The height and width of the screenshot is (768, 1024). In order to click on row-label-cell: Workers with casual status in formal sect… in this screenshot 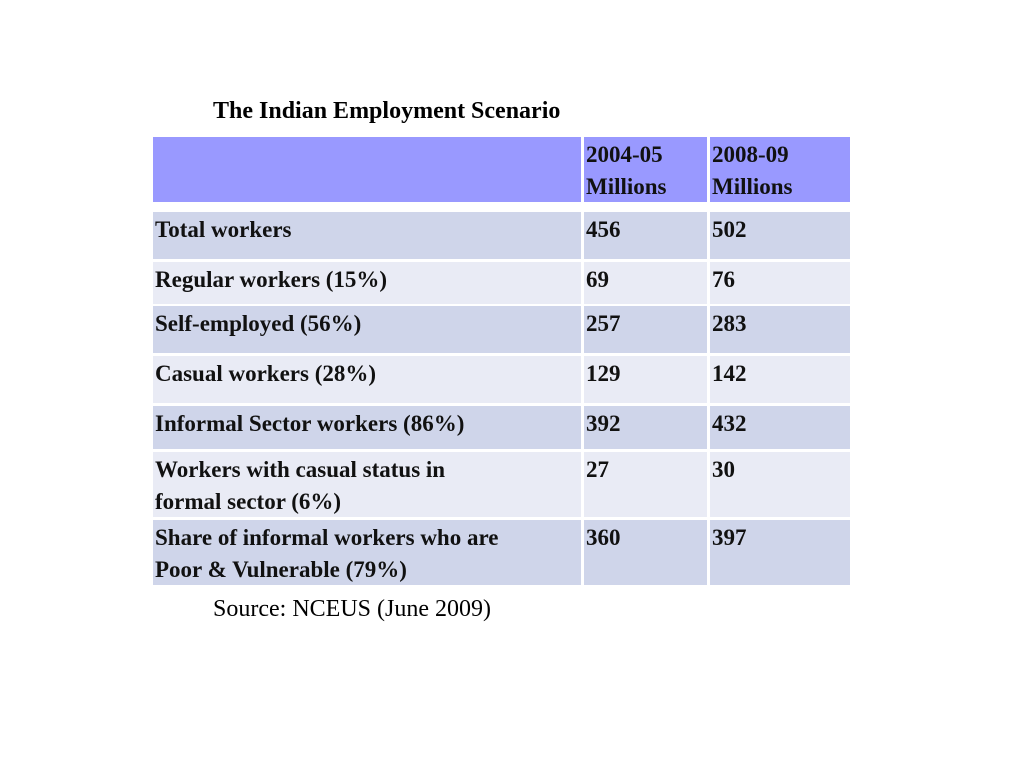, I will do `click(367, 484)`.